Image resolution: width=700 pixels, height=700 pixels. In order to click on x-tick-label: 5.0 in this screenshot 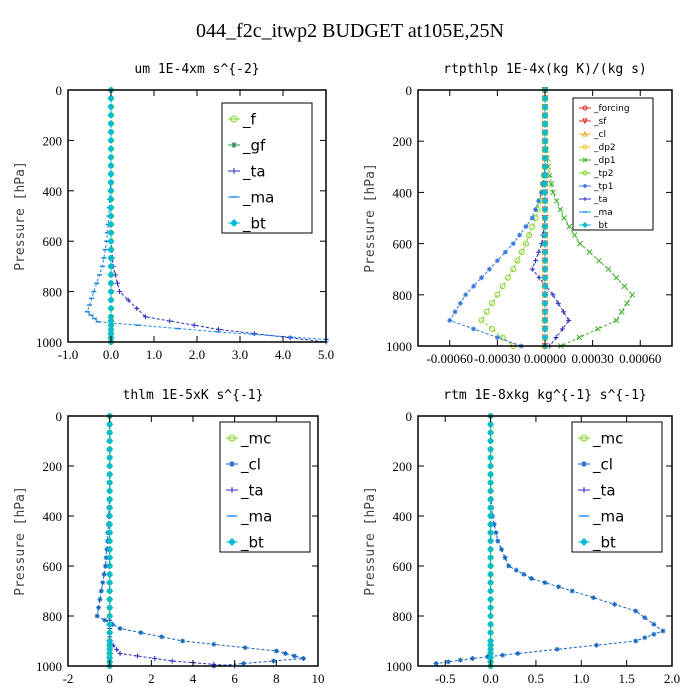, I will do `click(326, 354)`.